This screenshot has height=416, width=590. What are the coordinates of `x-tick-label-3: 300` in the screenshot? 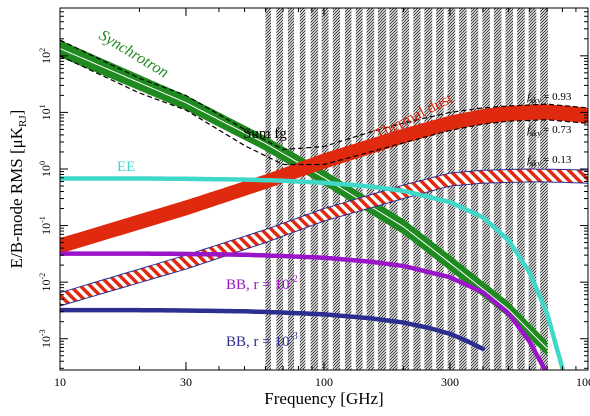 It's located at (450, 382).